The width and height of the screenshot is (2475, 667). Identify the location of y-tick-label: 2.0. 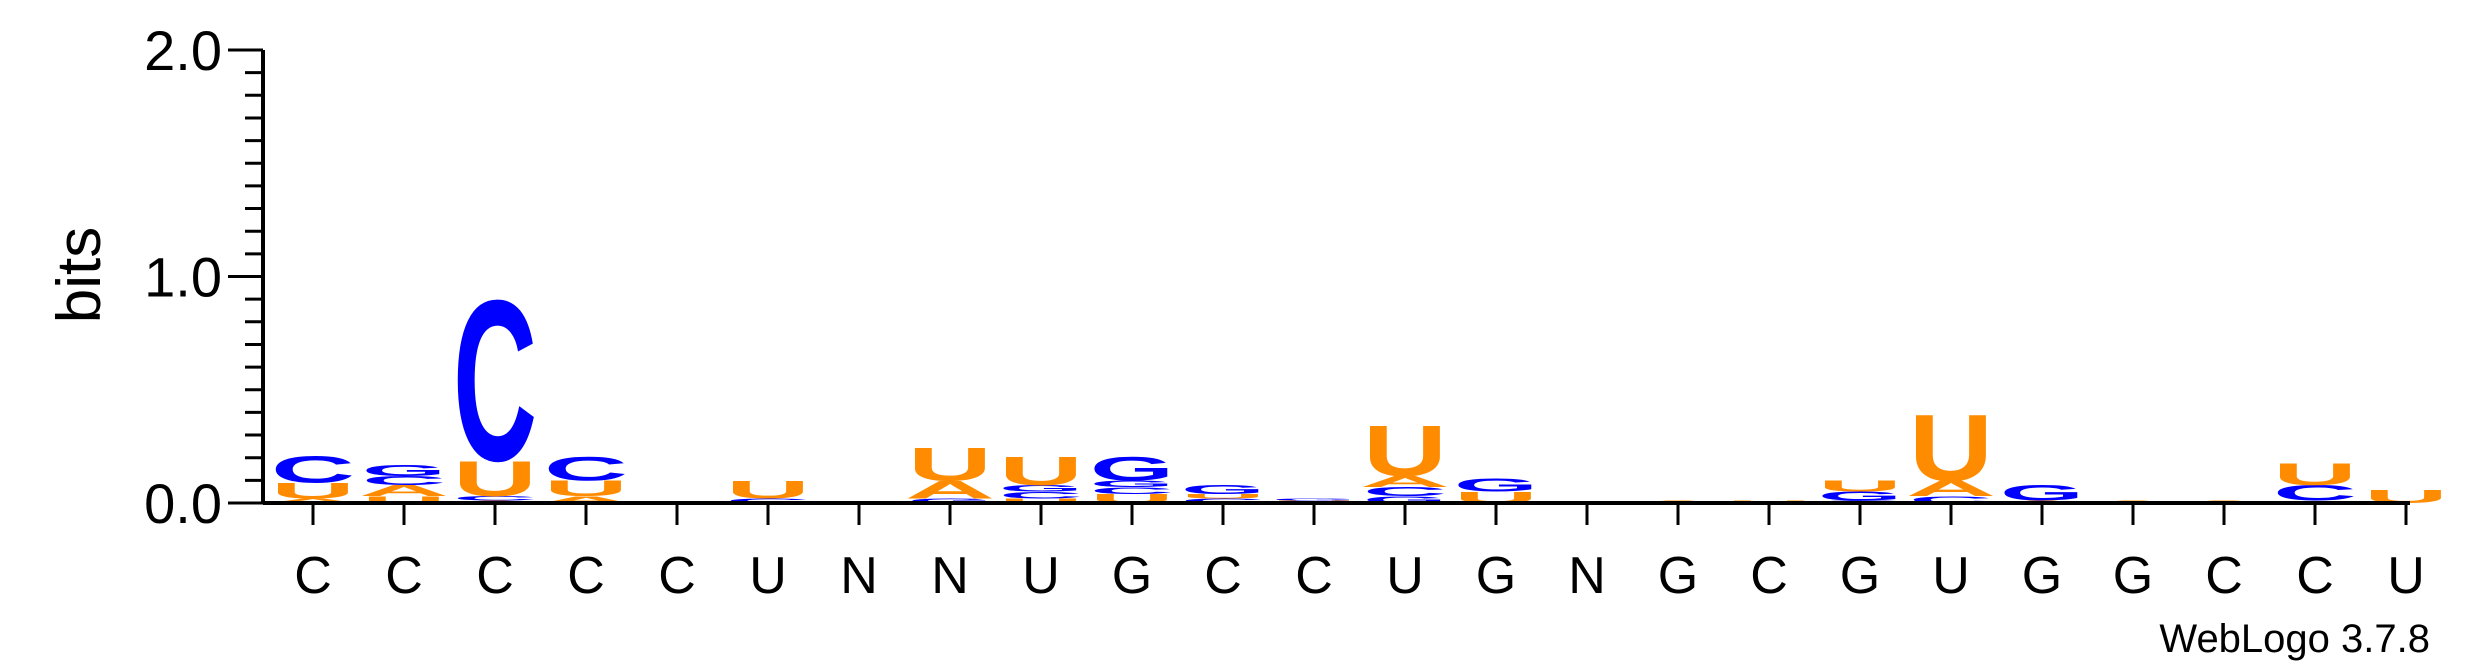
(183, 50).